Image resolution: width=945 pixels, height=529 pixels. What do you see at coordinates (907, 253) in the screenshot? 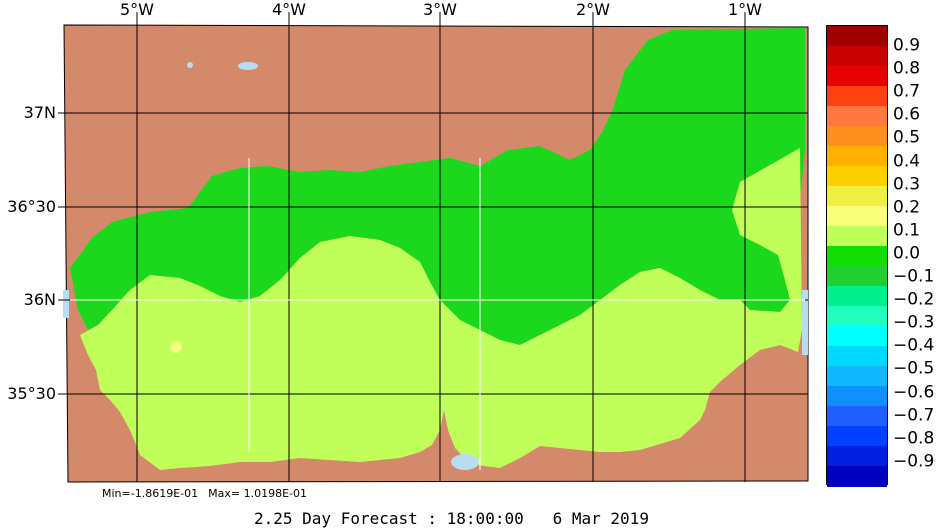
I see `colorbar-label: 0.0` at bounding box center [907, 253].